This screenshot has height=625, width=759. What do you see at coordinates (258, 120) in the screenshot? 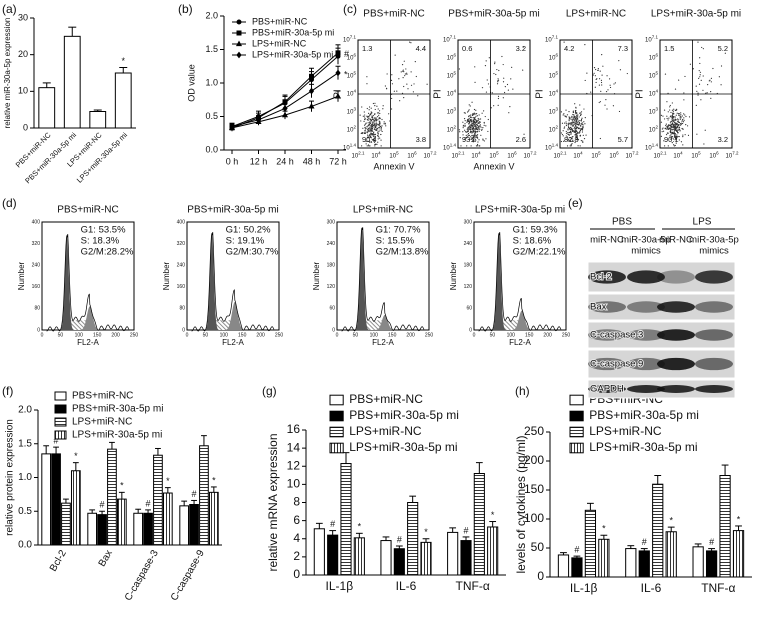
I see `point` at bounding box center [258, 120].